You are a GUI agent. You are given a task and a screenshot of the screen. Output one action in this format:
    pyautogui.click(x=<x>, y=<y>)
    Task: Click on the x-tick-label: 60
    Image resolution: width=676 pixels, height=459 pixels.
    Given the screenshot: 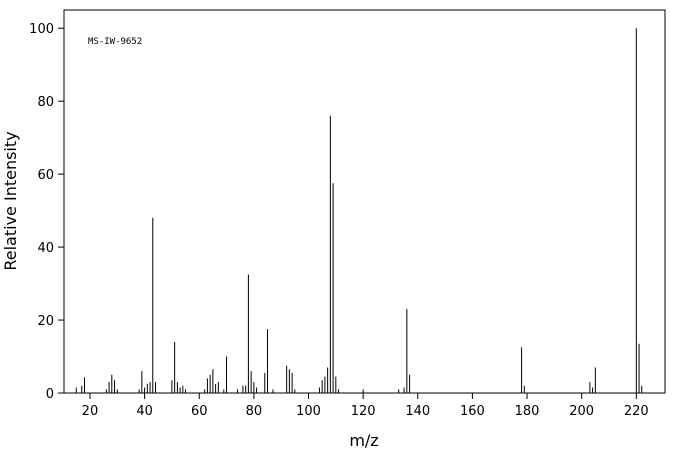 What is the action you would take?
    pyautogui.click(x=199, y=411)
    